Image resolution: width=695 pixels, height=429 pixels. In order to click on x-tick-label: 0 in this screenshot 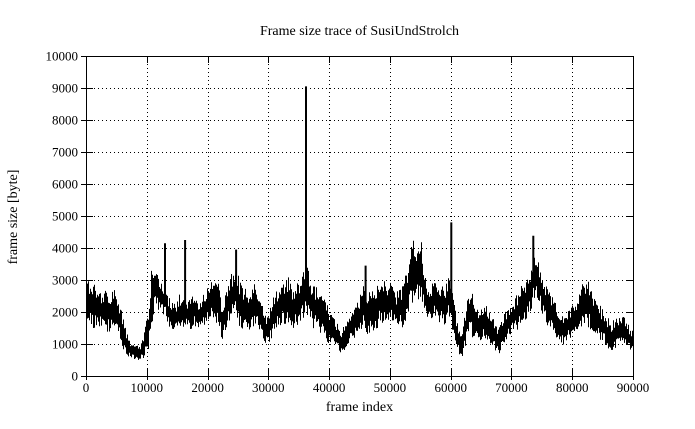, I will do `click(86, 387)`.